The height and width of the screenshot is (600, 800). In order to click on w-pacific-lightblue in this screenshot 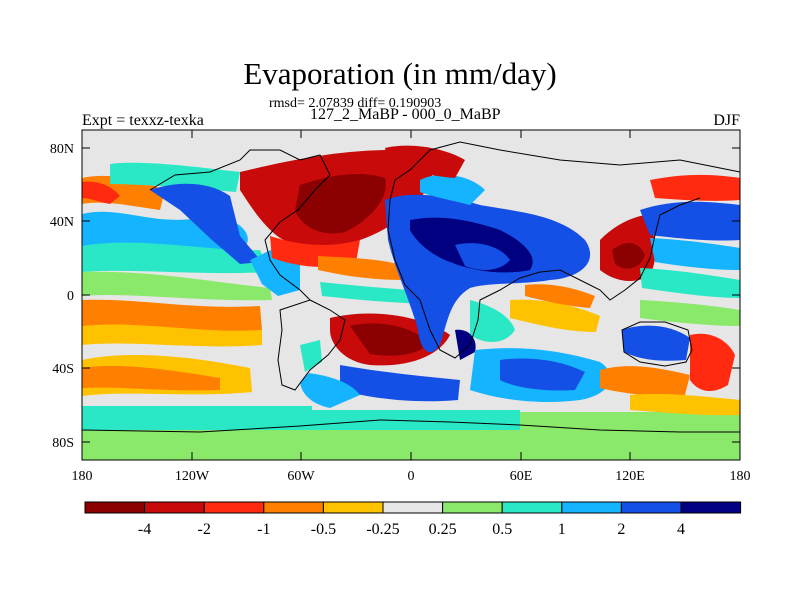, I will do `click(695, 254)`.